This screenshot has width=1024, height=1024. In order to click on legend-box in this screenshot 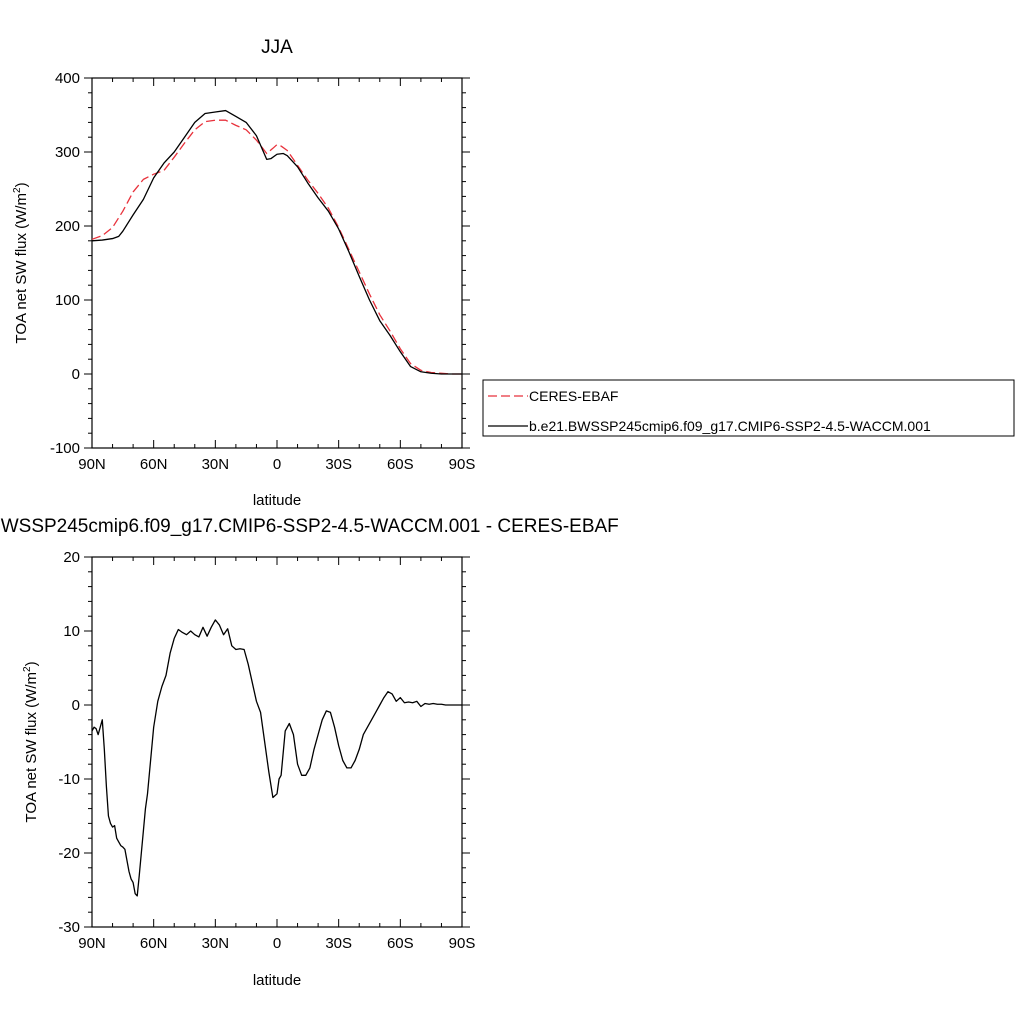, I will do `click(748, 408)`.